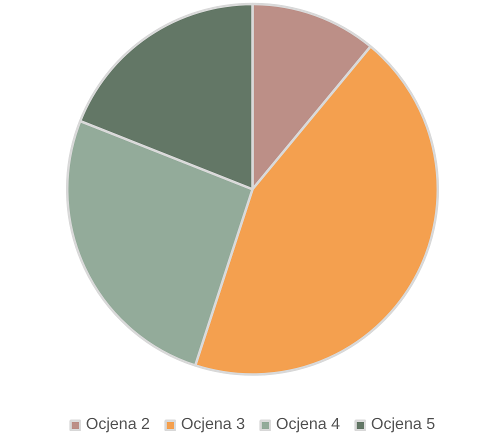  What do you see at coordinates (118, 425) in the screenshot?
I see `legend-label: Ocjena 2` at bounding box center [118, 425].